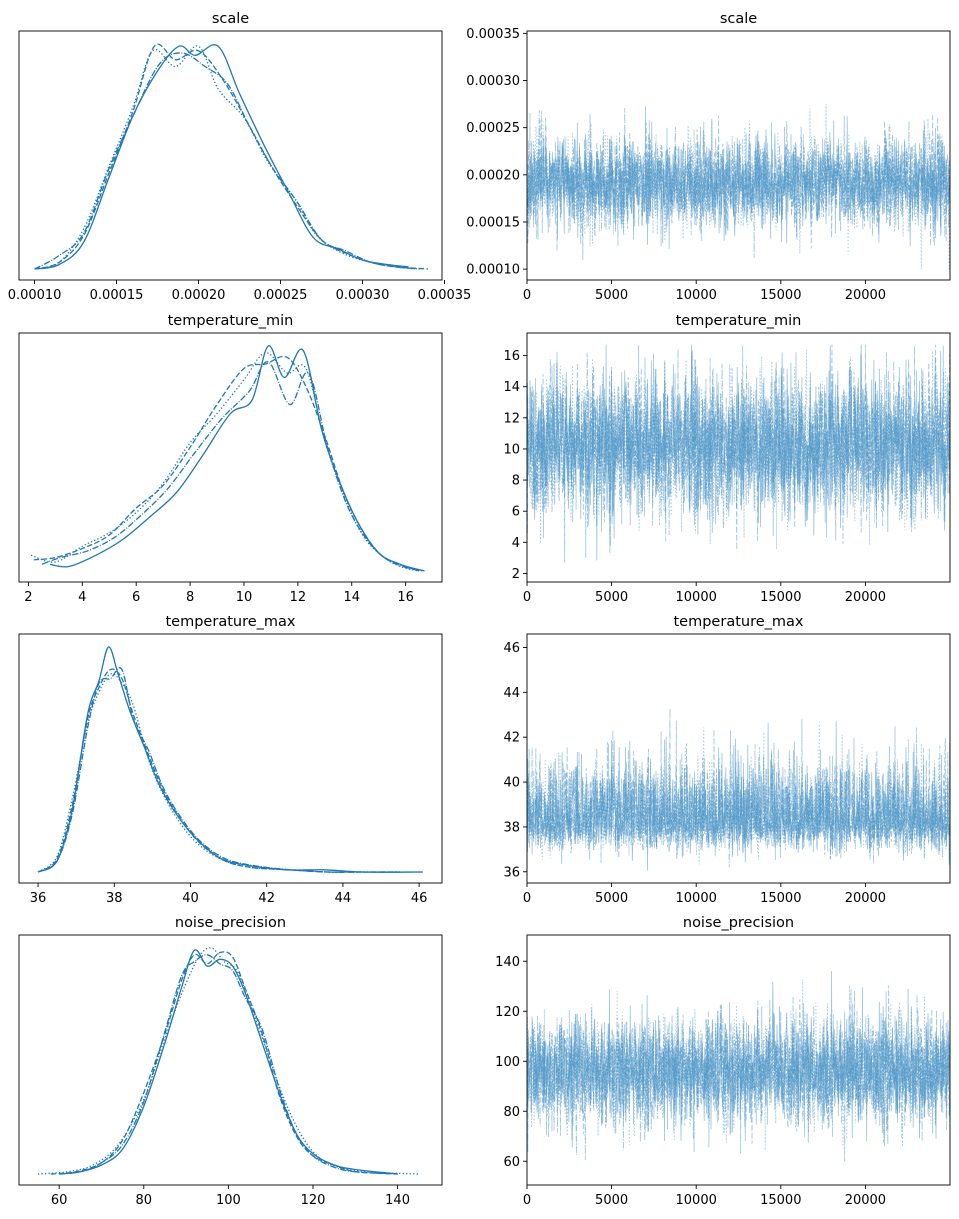  Describe the element at coordinates (281, 295) in the screenshot. I see `x-tick-label: 0.00025` at that location.